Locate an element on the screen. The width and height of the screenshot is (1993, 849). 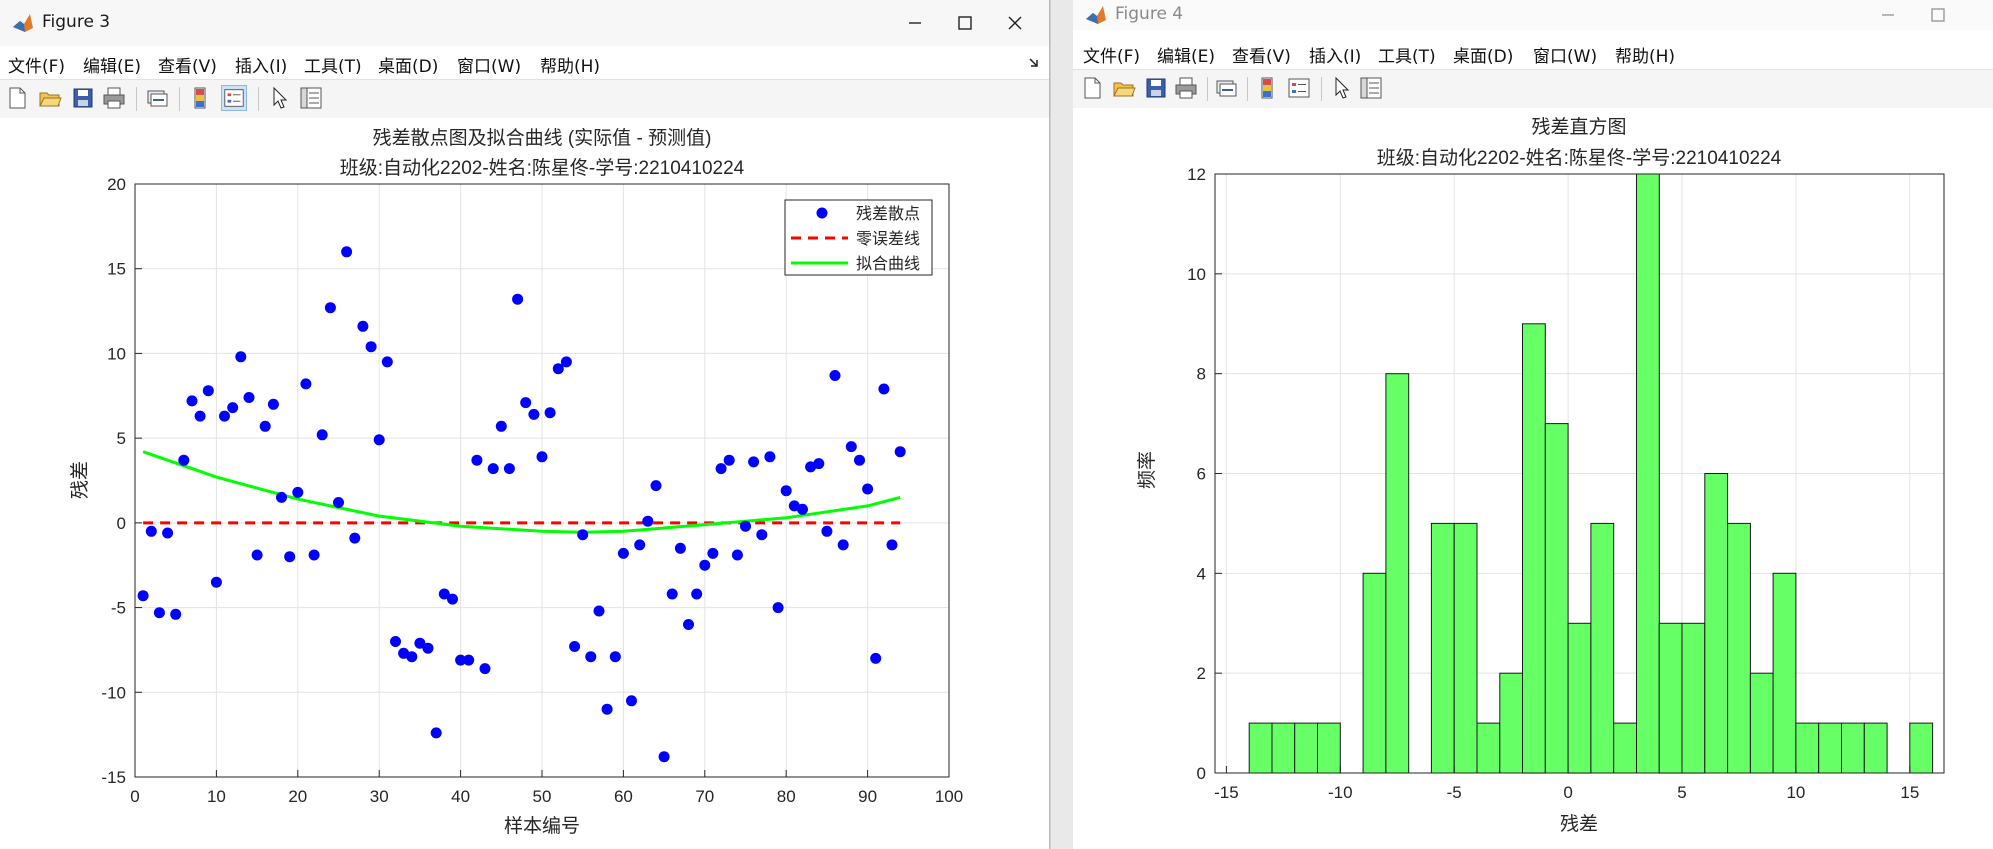
y-tick-label: 4 is located at coordinates (1201, 573).